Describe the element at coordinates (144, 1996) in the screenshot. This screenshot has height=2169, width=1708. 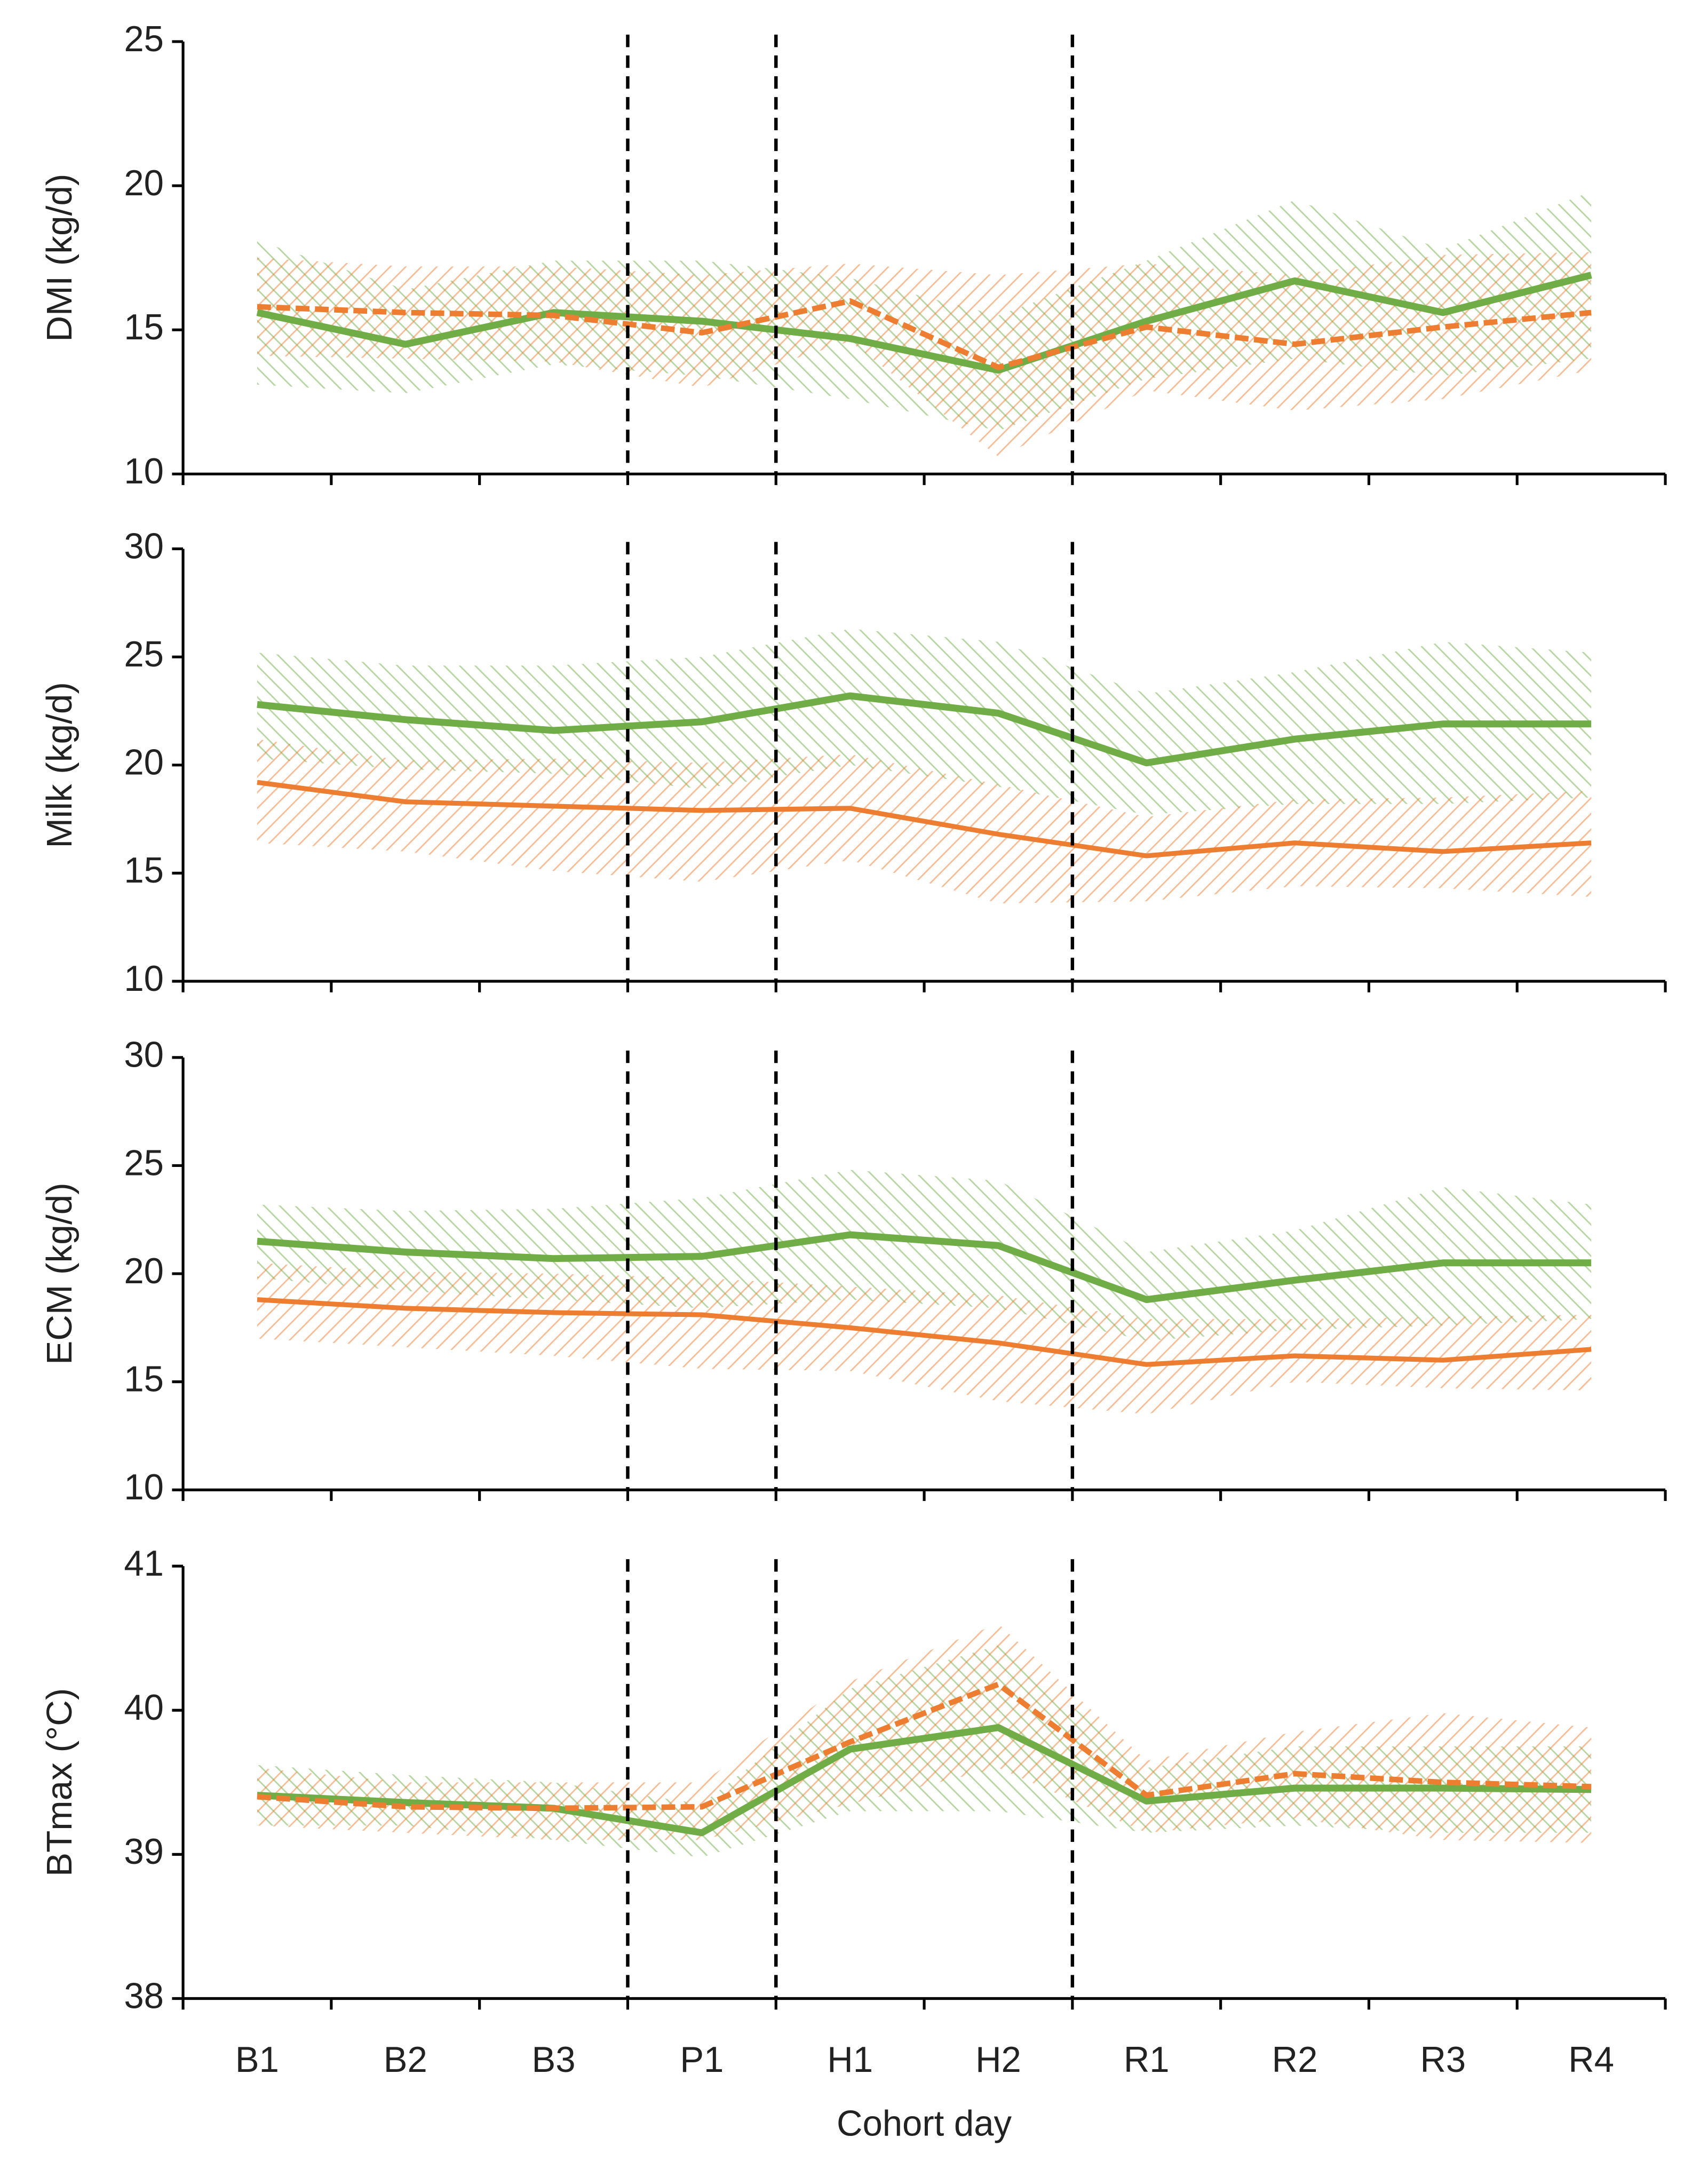
I see `y-tick-label: 38` at that location.